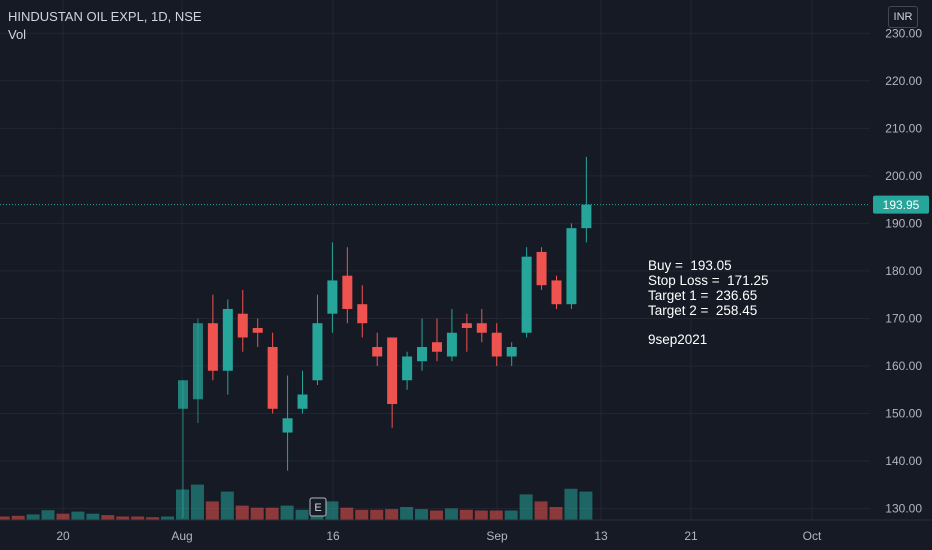 This screenshot has height=550, width=932. What do you see at coordinates (903, 366) in the screenshot?
I see `price-tick-label: 160.00` at bounding box center [903, 366].